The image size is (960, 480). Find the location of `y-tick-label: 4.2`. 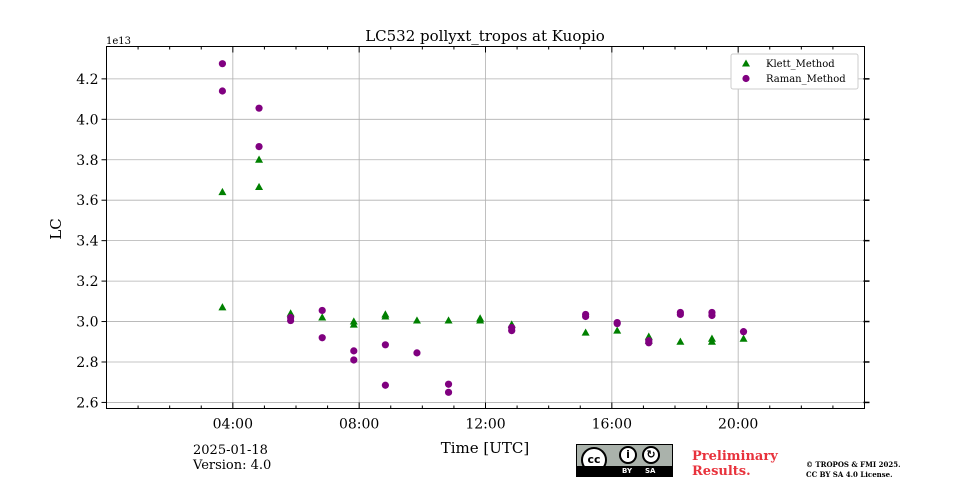

y-tick-label: 4.2 is located at coordinates (87, 80).